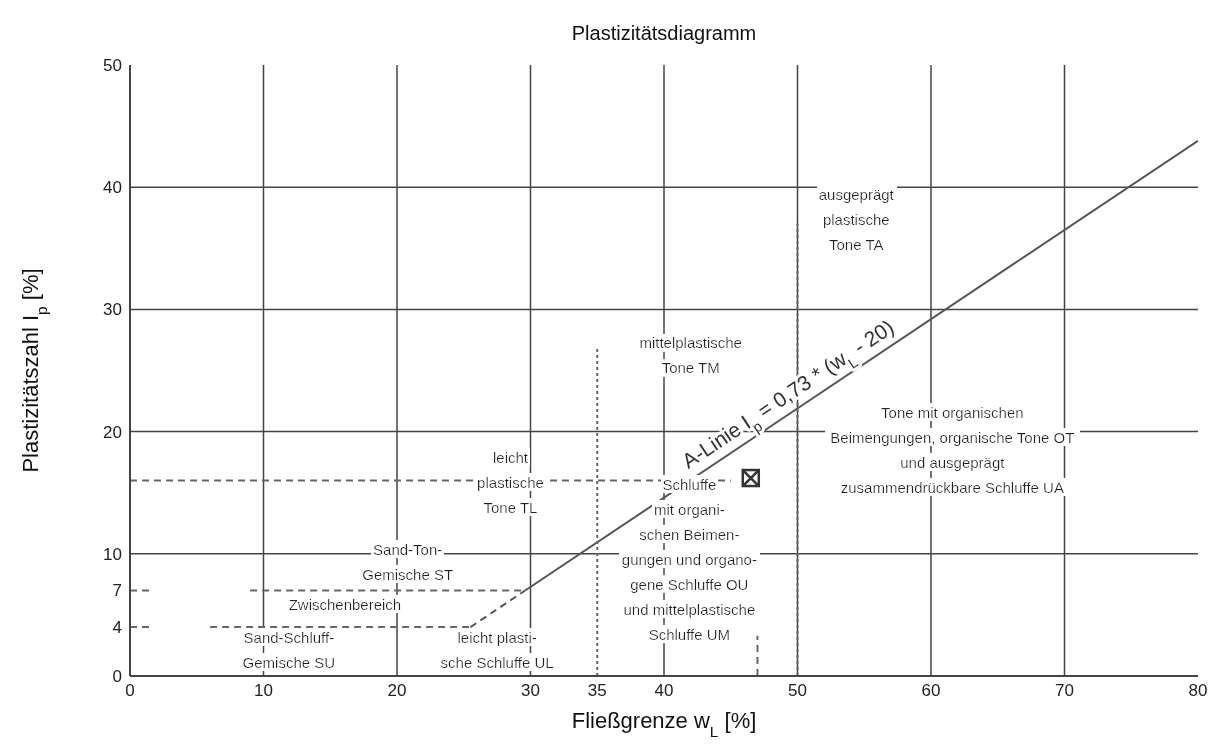 This screenshot has width=1218, height=750. Describe the element at coordinates (690, 355) in the screenshot. I see `annotation: mittelplastische Tone TM` at that location.